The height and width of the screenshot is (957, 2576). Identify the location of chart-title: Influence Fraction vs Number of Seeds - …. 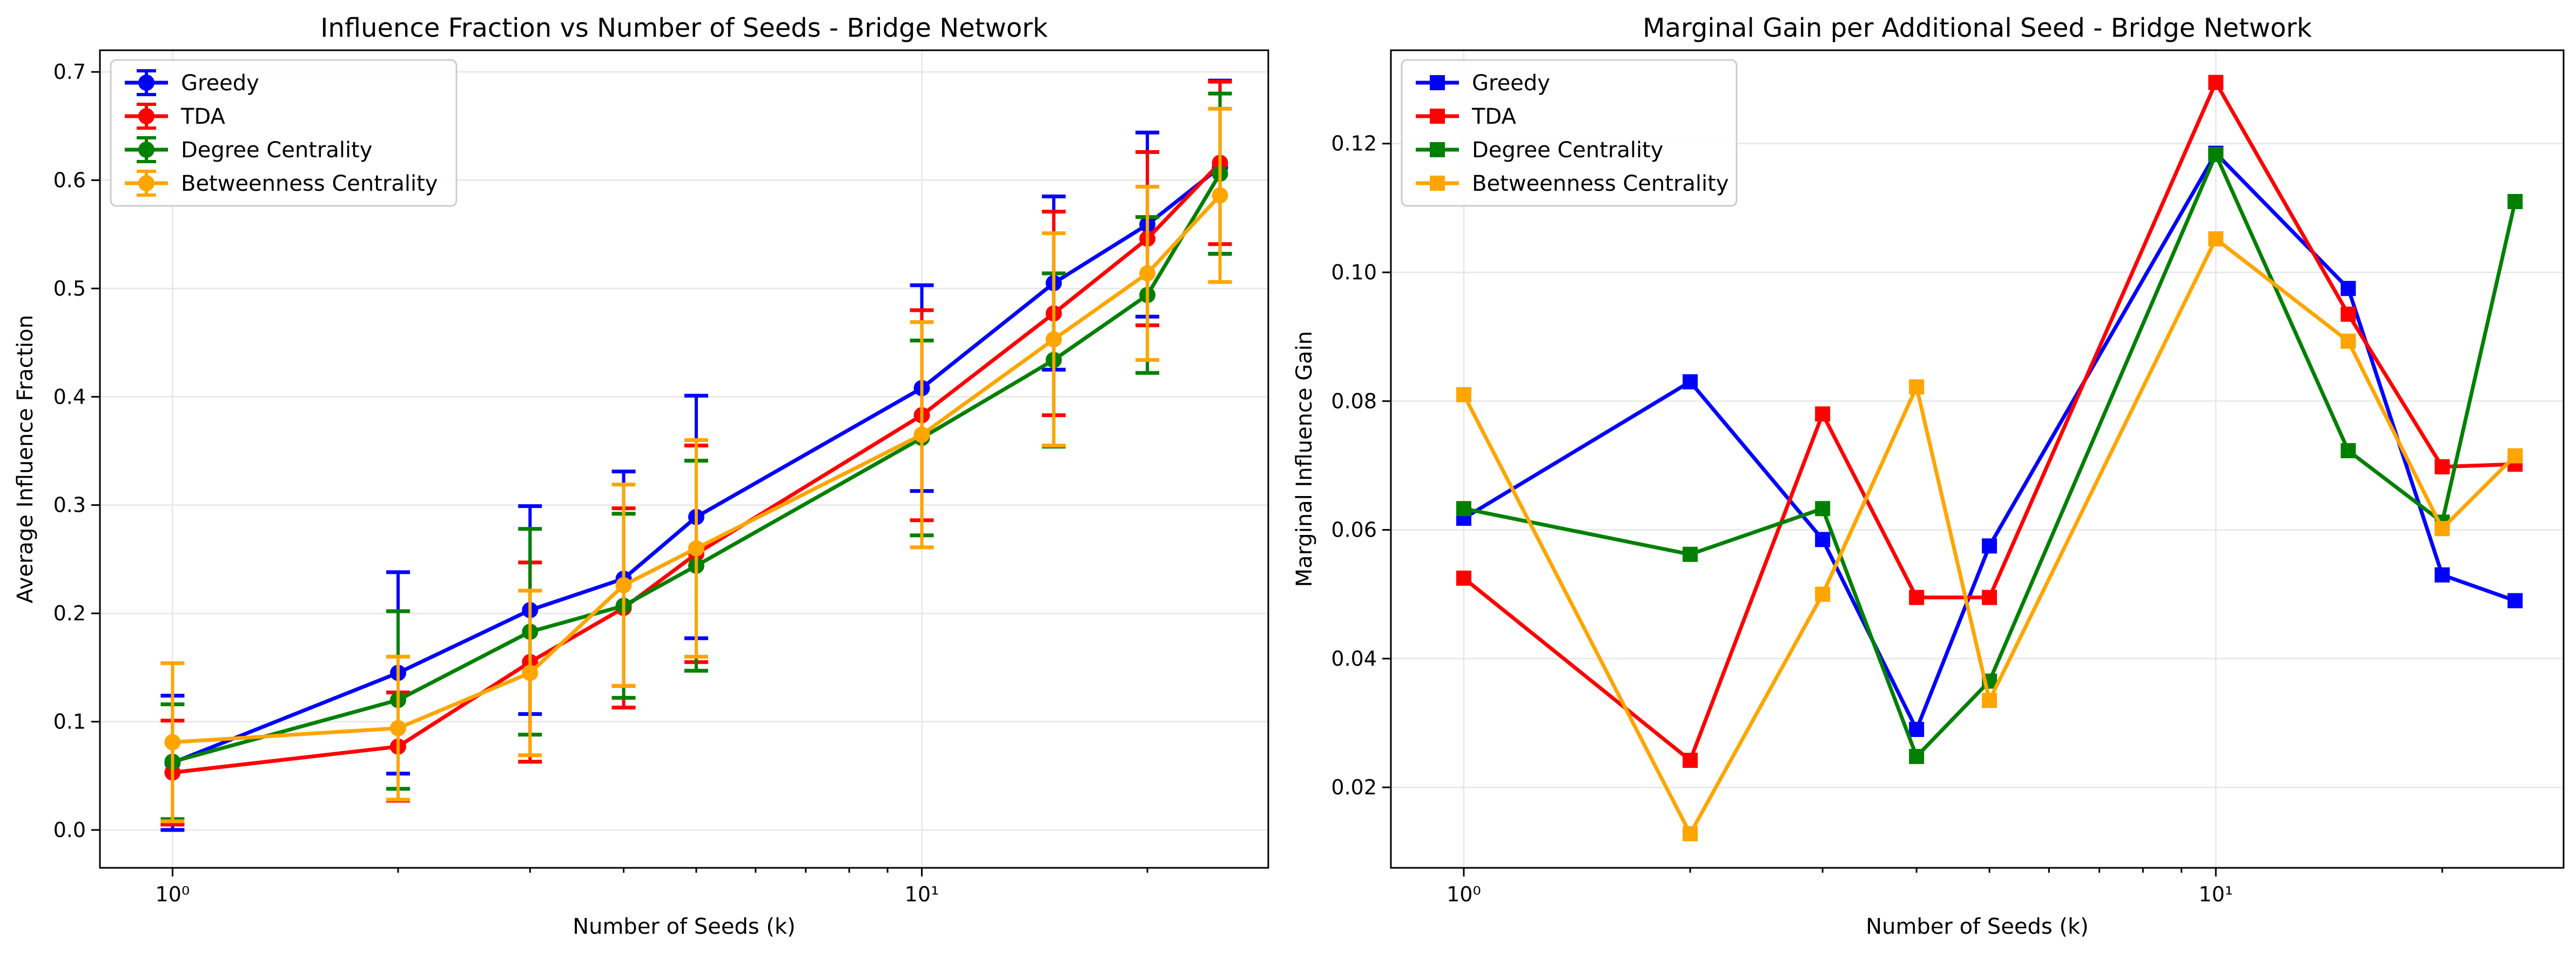
(684, 28).